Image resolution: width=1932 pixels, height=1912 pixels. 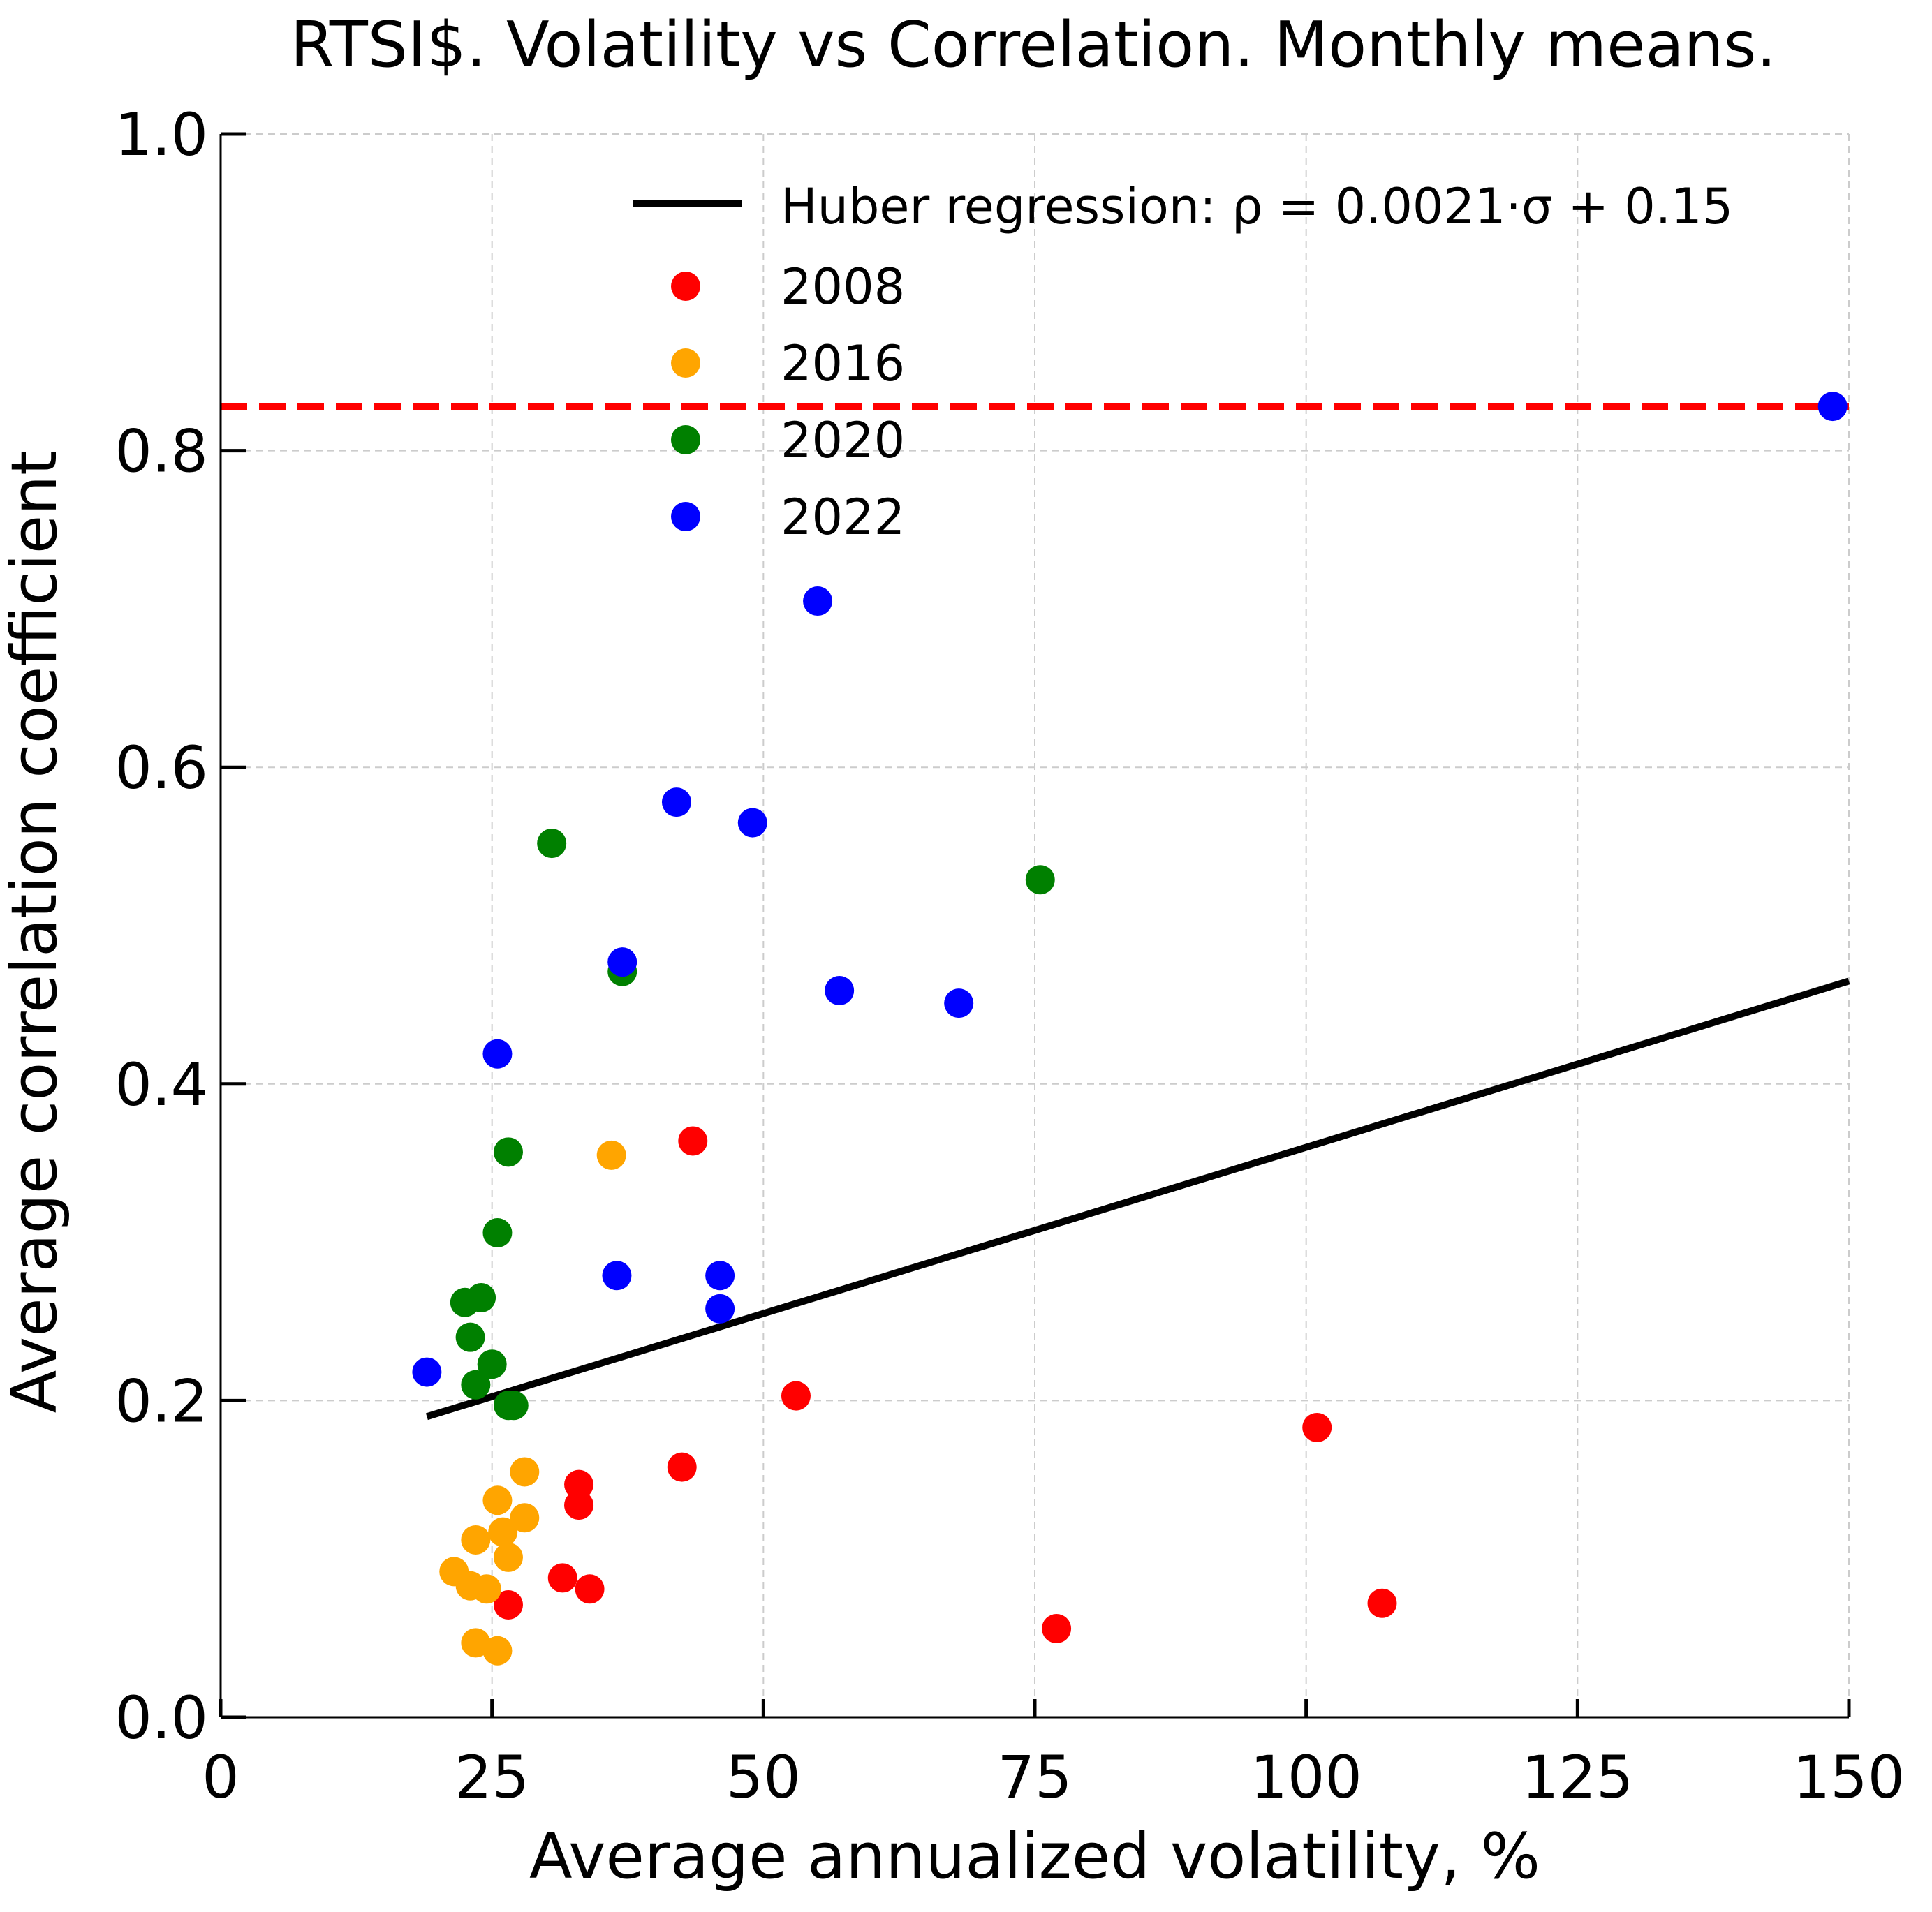 What do you see at coordinates (1257, 206) in the screenshot?
I see `legend-regression-label: Huber regression: ρ = 0.0021·σ + 0.15` at bounding box center [1257, 206].